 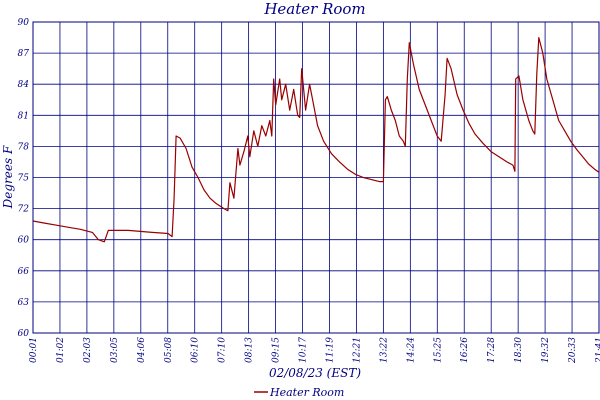 I want to click on x-tick-label: 20:33, so click(x=573, y=350).